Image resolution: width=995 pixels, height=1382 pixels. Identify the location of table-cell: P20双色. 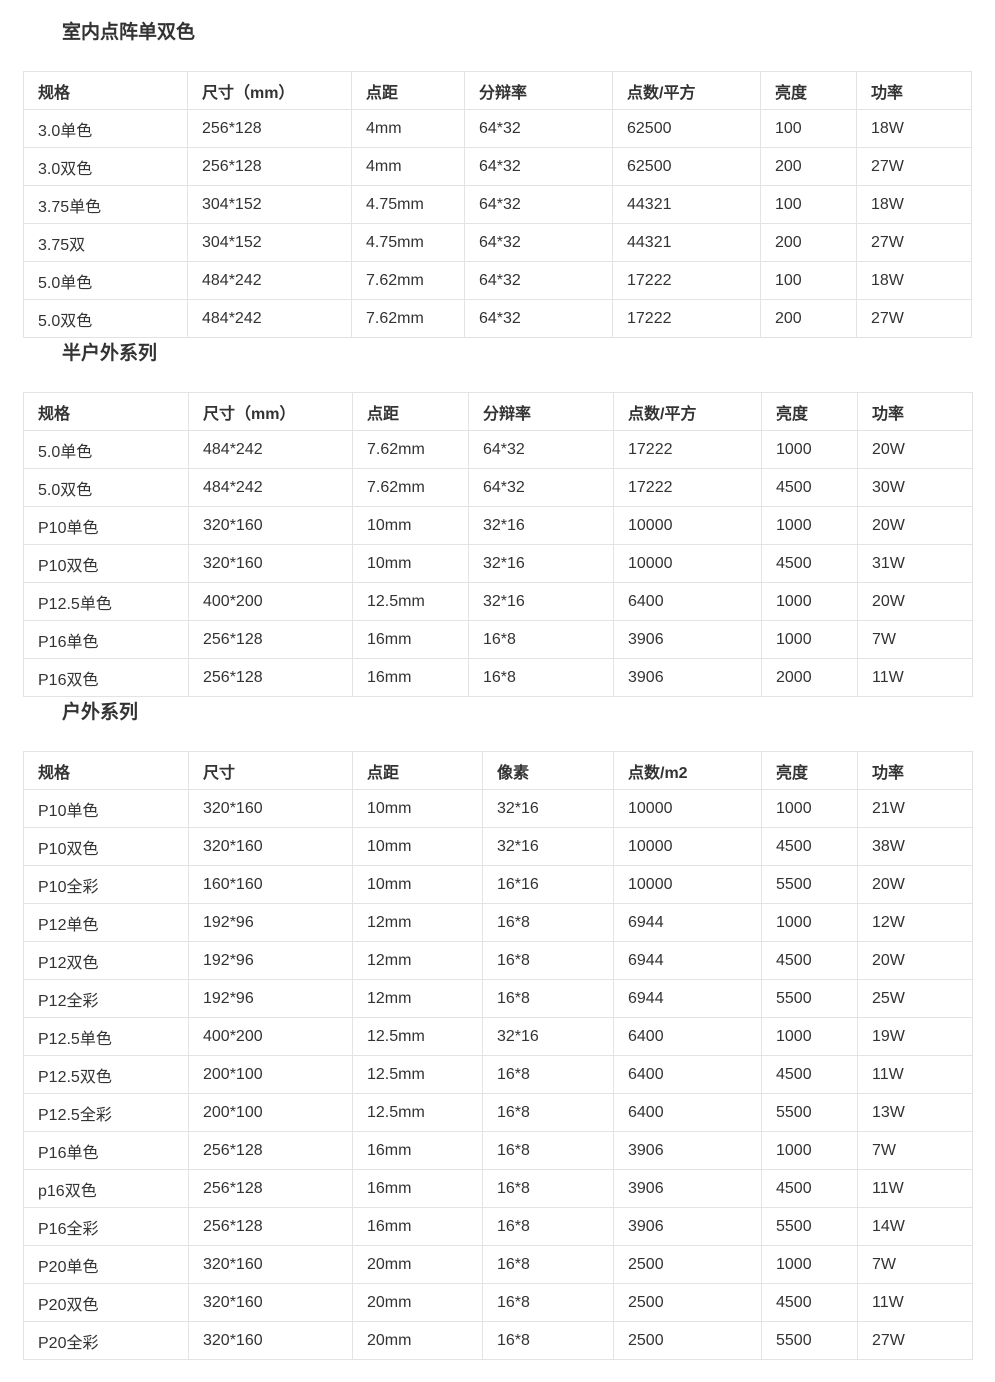
(106, 1302).